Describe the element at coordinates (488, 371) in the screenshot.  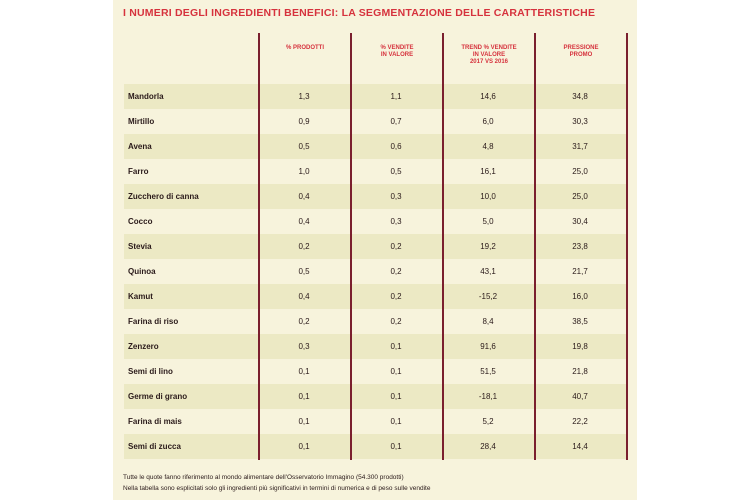
I see `table-cell: 51,5` at that location.